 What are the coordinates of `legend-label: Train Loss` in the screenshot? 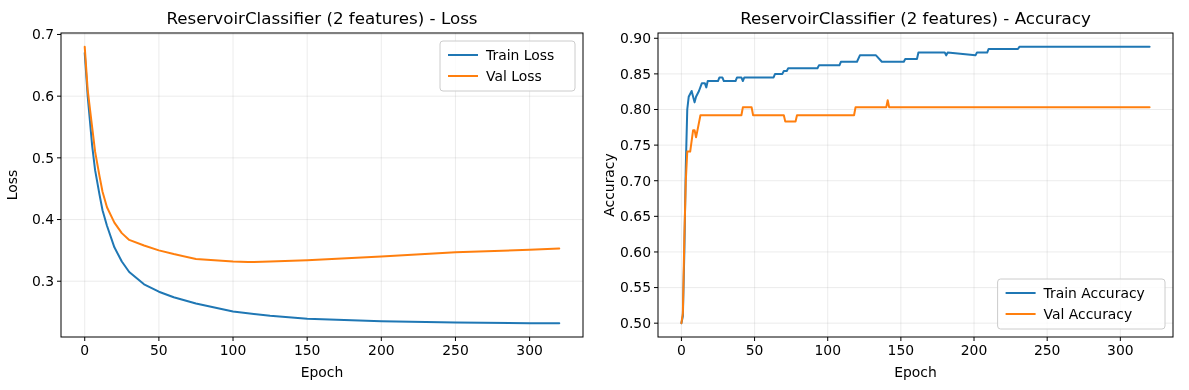 It's located at (520, 54).